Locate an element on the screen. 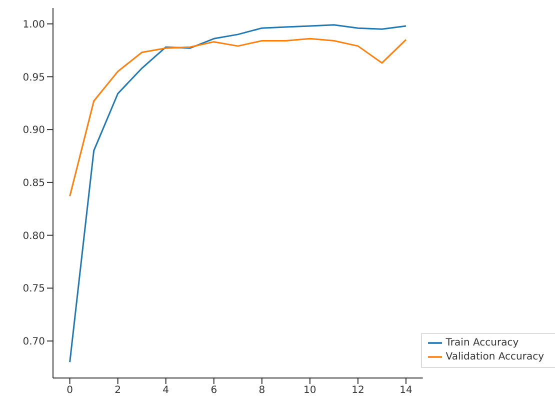 The width and height of the screenshot is (555, 410). y-tick-label: 0.85 is located at coordinates (33, 183).